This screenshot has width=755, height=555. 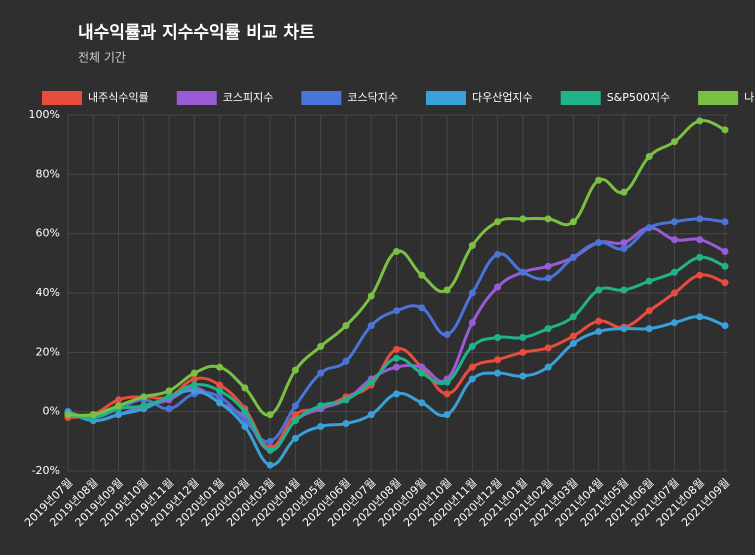 I want to click on legend: 내주식수익률 코스피지수 코스닥지수 다우산업지수 S&P500지수 나스닥지수, so click(x=398, y=98).